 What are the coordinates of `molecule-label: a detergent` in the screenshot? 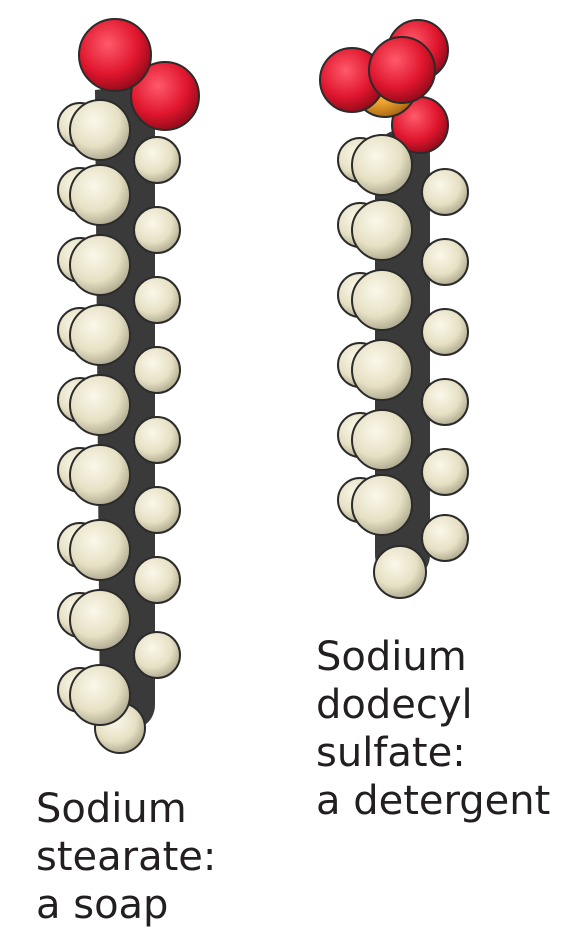 It's located at (433, 801).